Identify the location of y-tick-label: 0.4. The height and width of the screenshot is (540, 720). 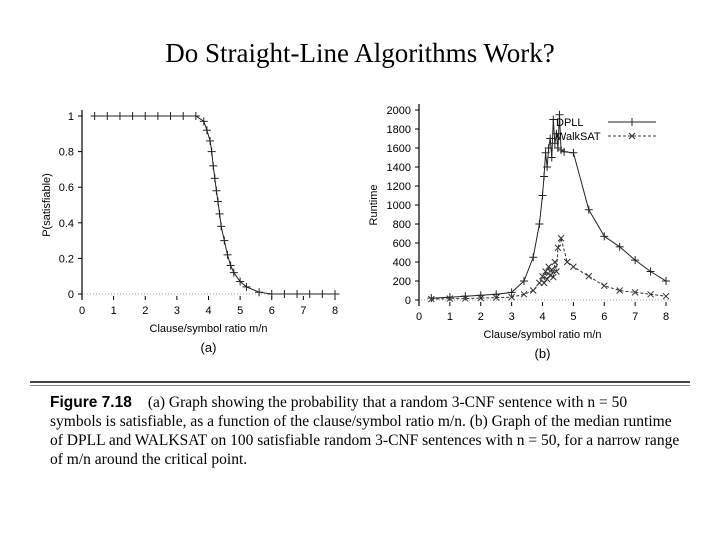
(66, 224).